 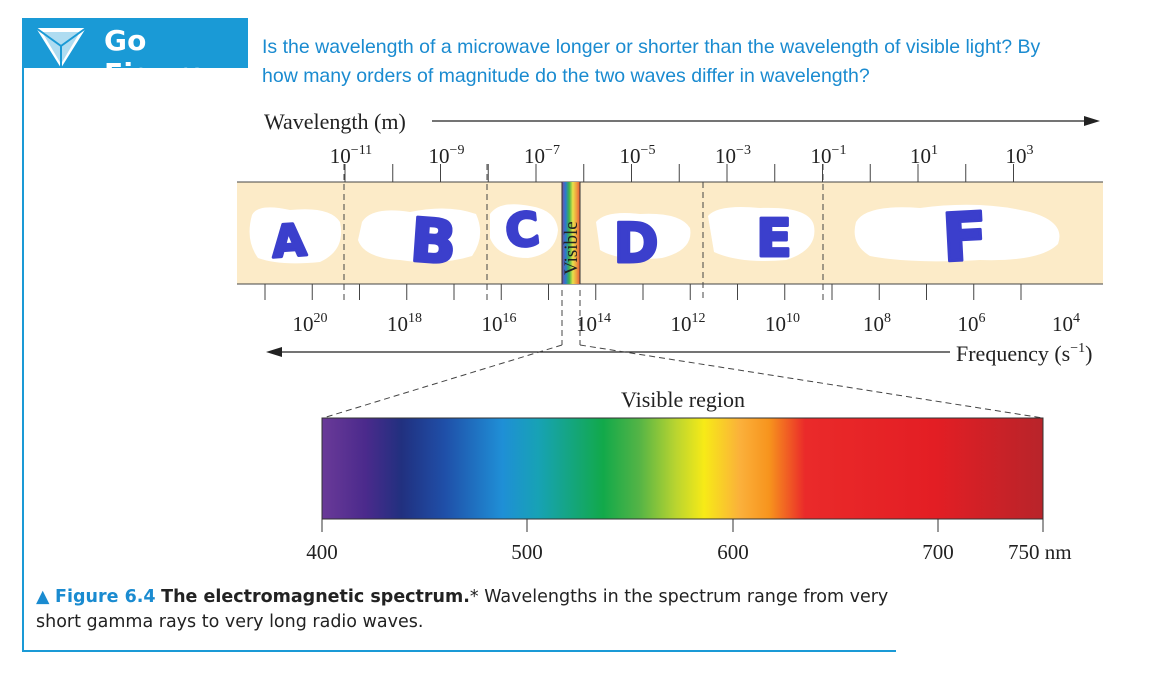 I want to click on frequency-tick-label: 10¹², so click(x=688, y=323).